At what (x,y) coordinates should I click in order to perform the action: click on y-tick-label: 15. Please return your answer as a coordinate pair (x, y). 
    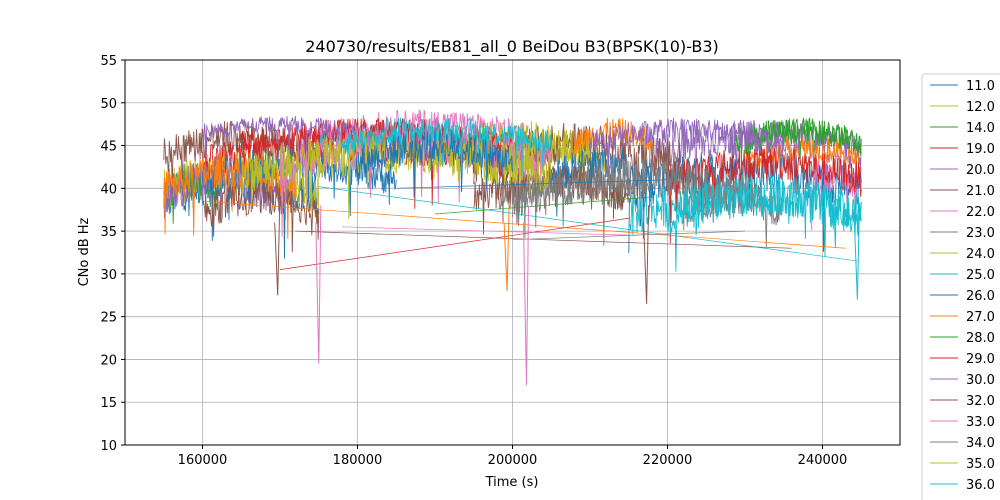
    Looking at the image, I should click on (108, 403).